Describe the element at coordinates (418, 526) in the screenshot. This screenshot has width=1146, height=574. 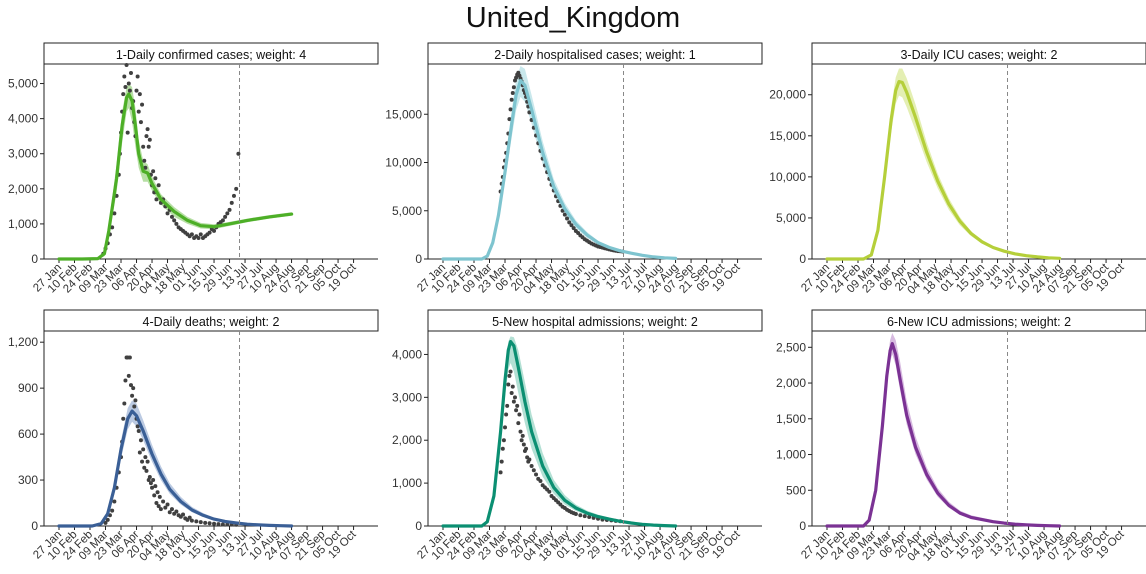
I see `y-tick-label: 0` at that location.